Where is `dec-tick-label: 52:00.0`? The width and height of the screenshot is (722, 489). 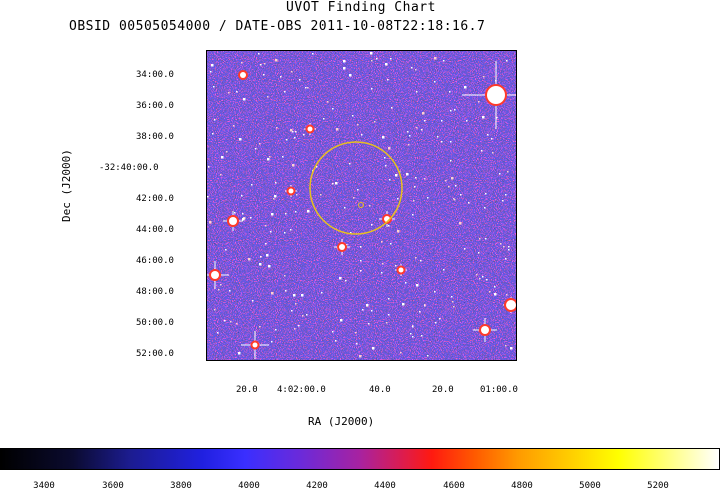 dec-tick-label: 52:00.0 is located at coordinates (155, 354).